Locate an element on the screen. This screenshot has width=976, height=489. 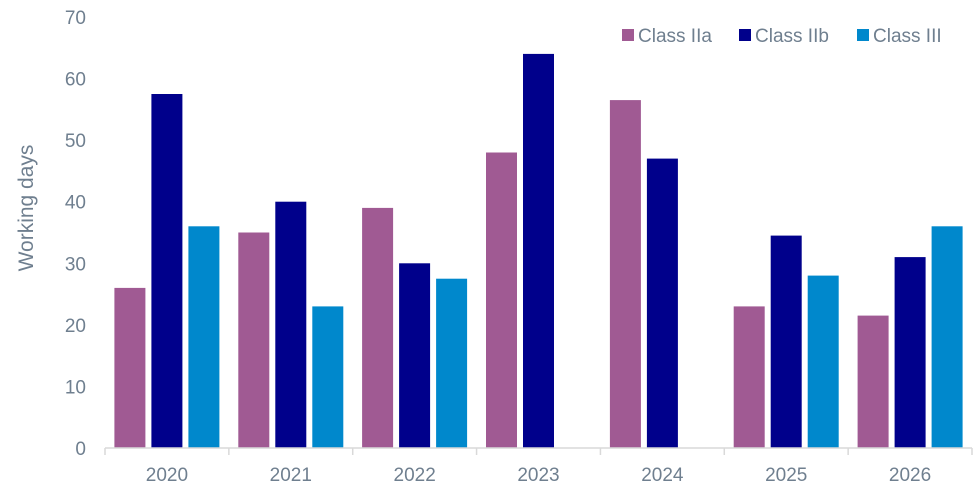
bar-class-iia-2026 is located at coordinates (873, 381).